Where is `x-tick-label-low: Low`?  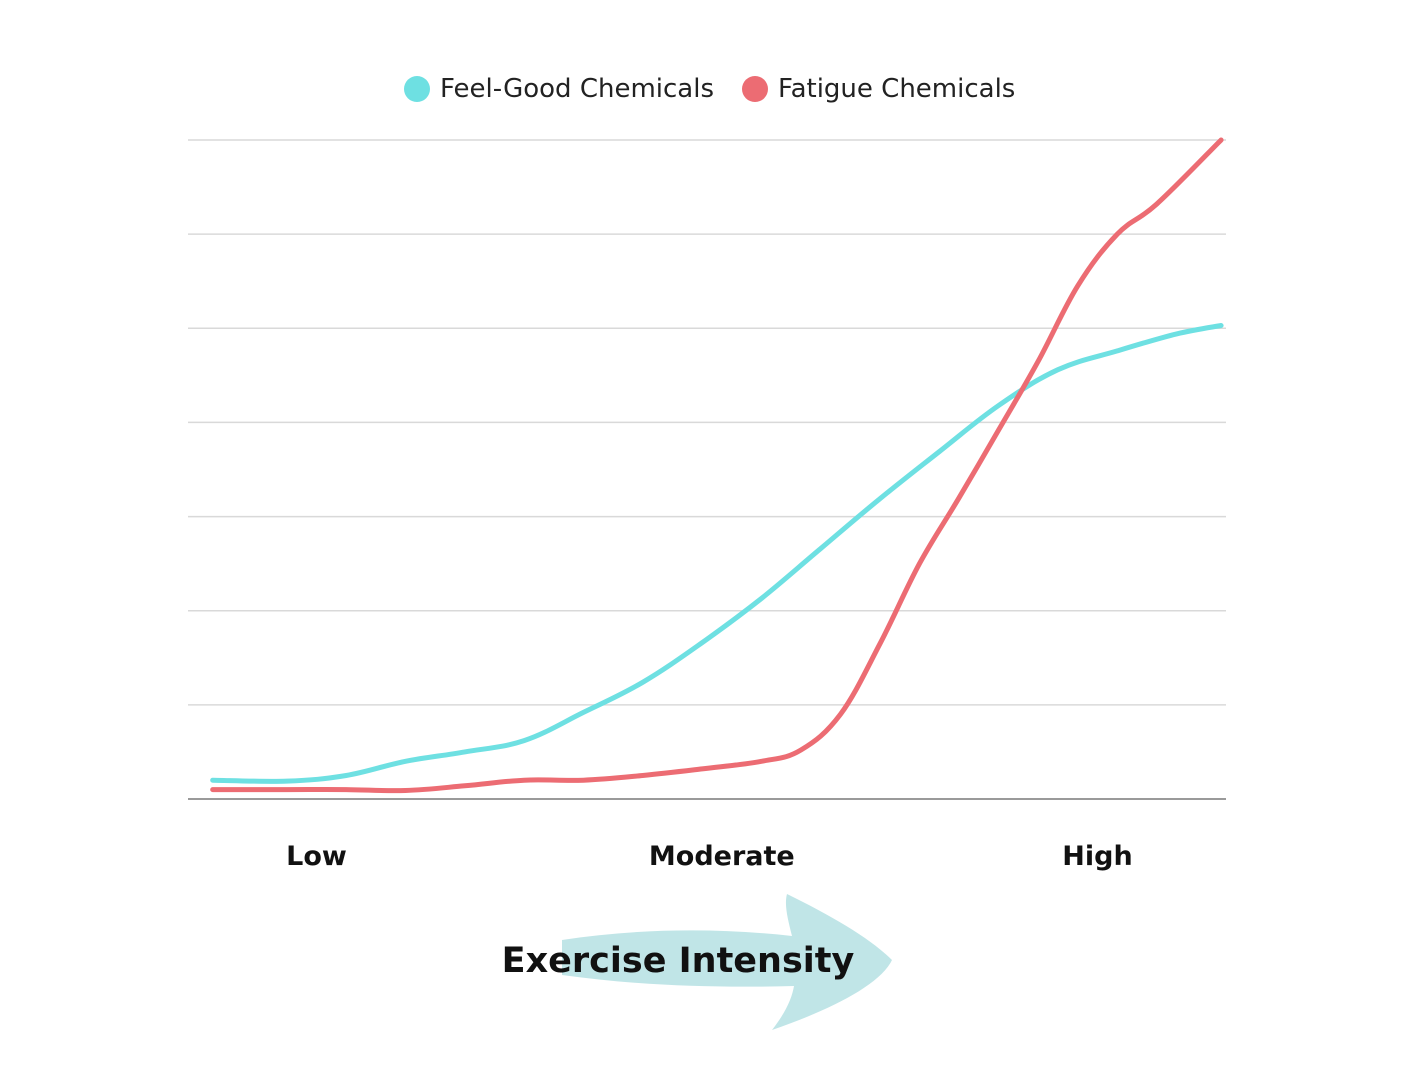 x-tick-label-low: Low is located at coordinates (316, 856).